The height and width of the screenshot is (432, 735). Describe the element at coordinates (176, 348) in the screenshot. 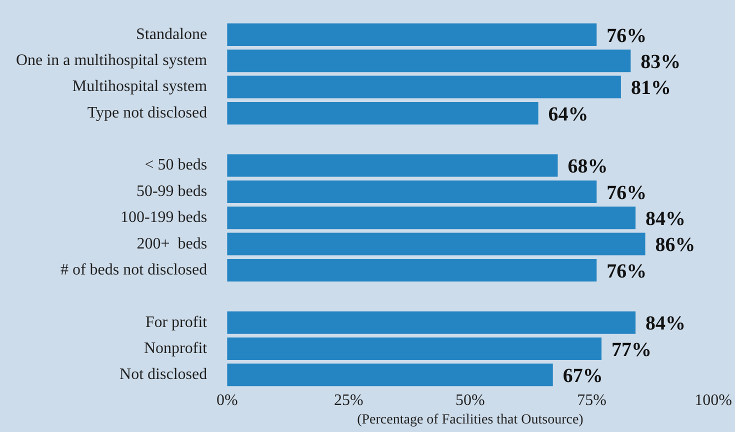

I see `y-tick-label: Nonprofit` at that location.